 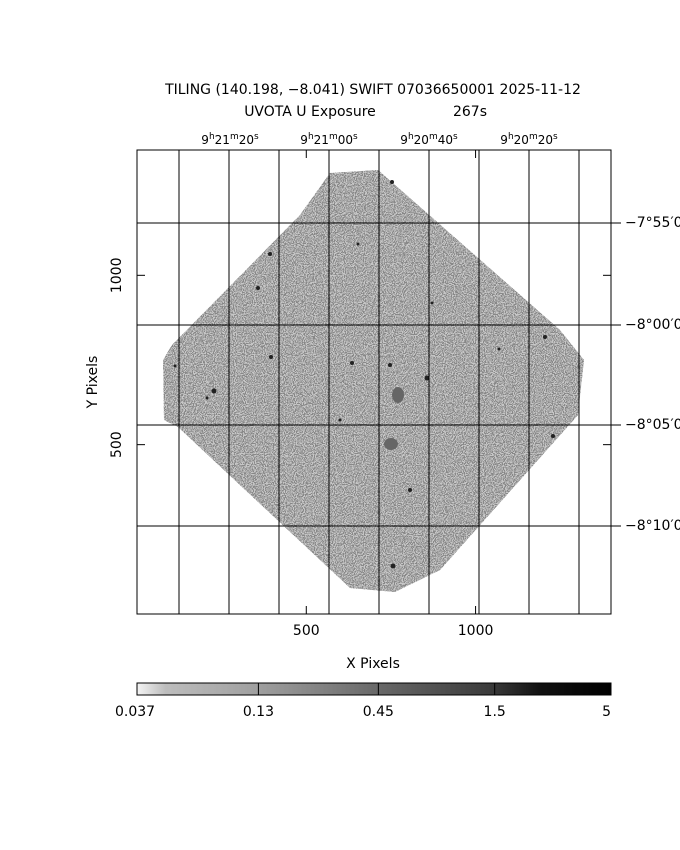 I want to click on ra-label: 9h21m20s, so click(x=230, y=139).